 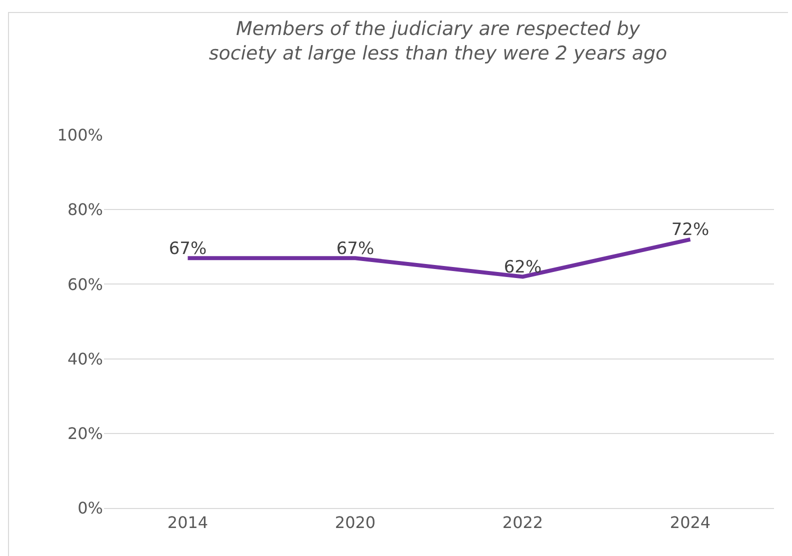 What do you see at coordinates (85, 284) in the screenshot?
I see `y-tick-label: 60%` at bounding box center [85, 284].